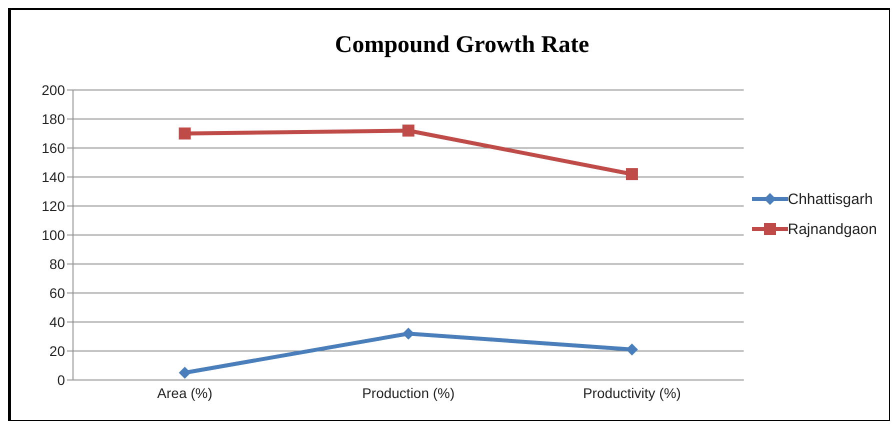  I want to click on chart-title: Compound Growth Rate, so click(462, 45).